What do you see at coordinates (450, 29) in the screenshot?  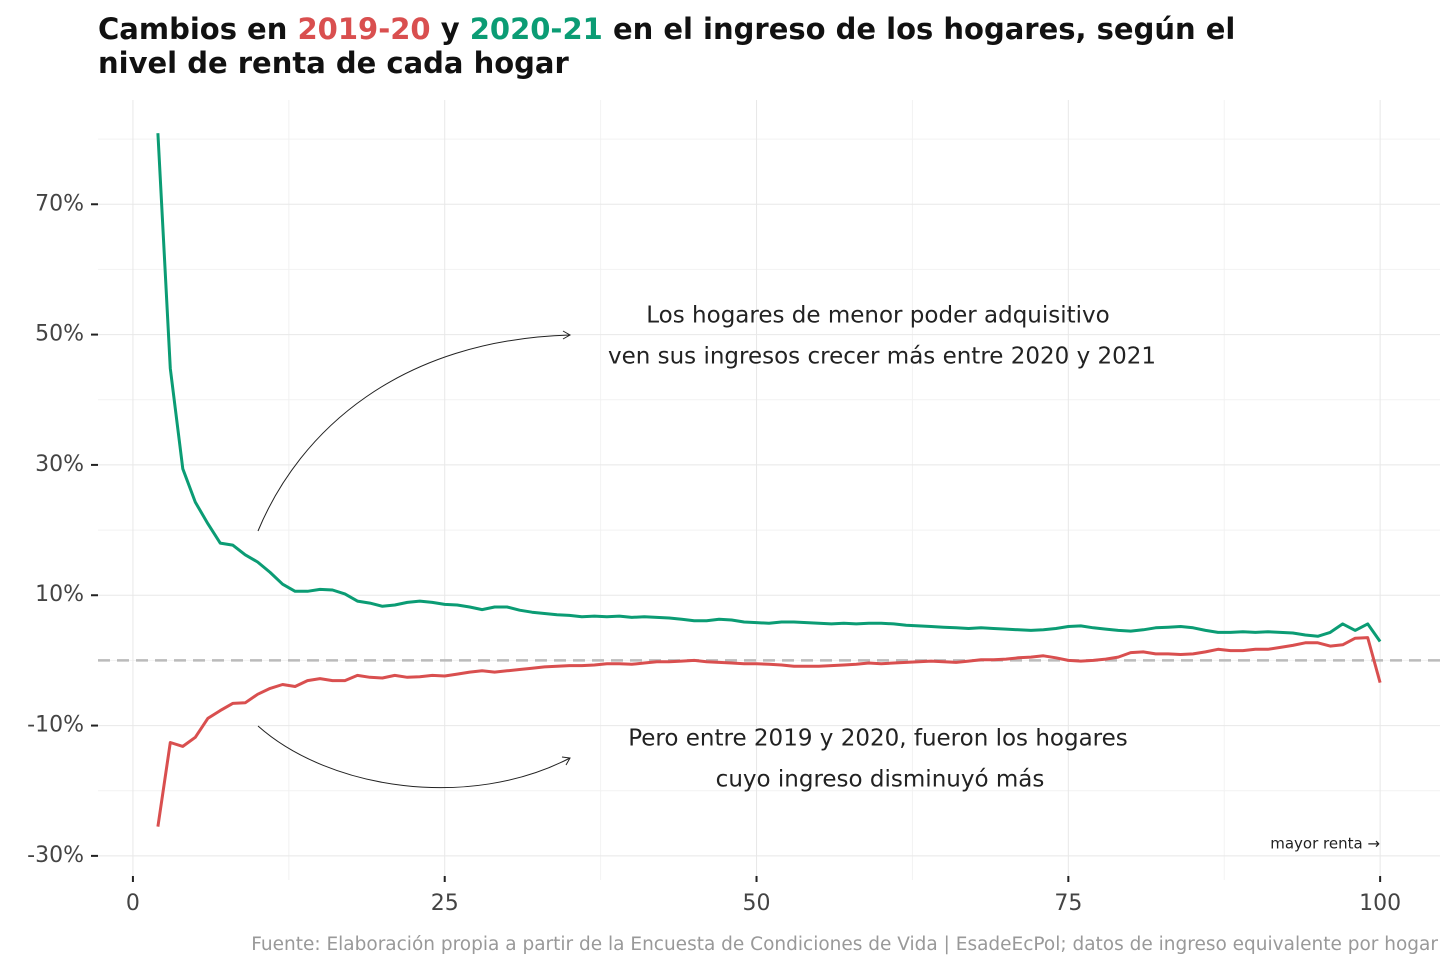 I see `title-part: y` at bounding box center [450, 29].